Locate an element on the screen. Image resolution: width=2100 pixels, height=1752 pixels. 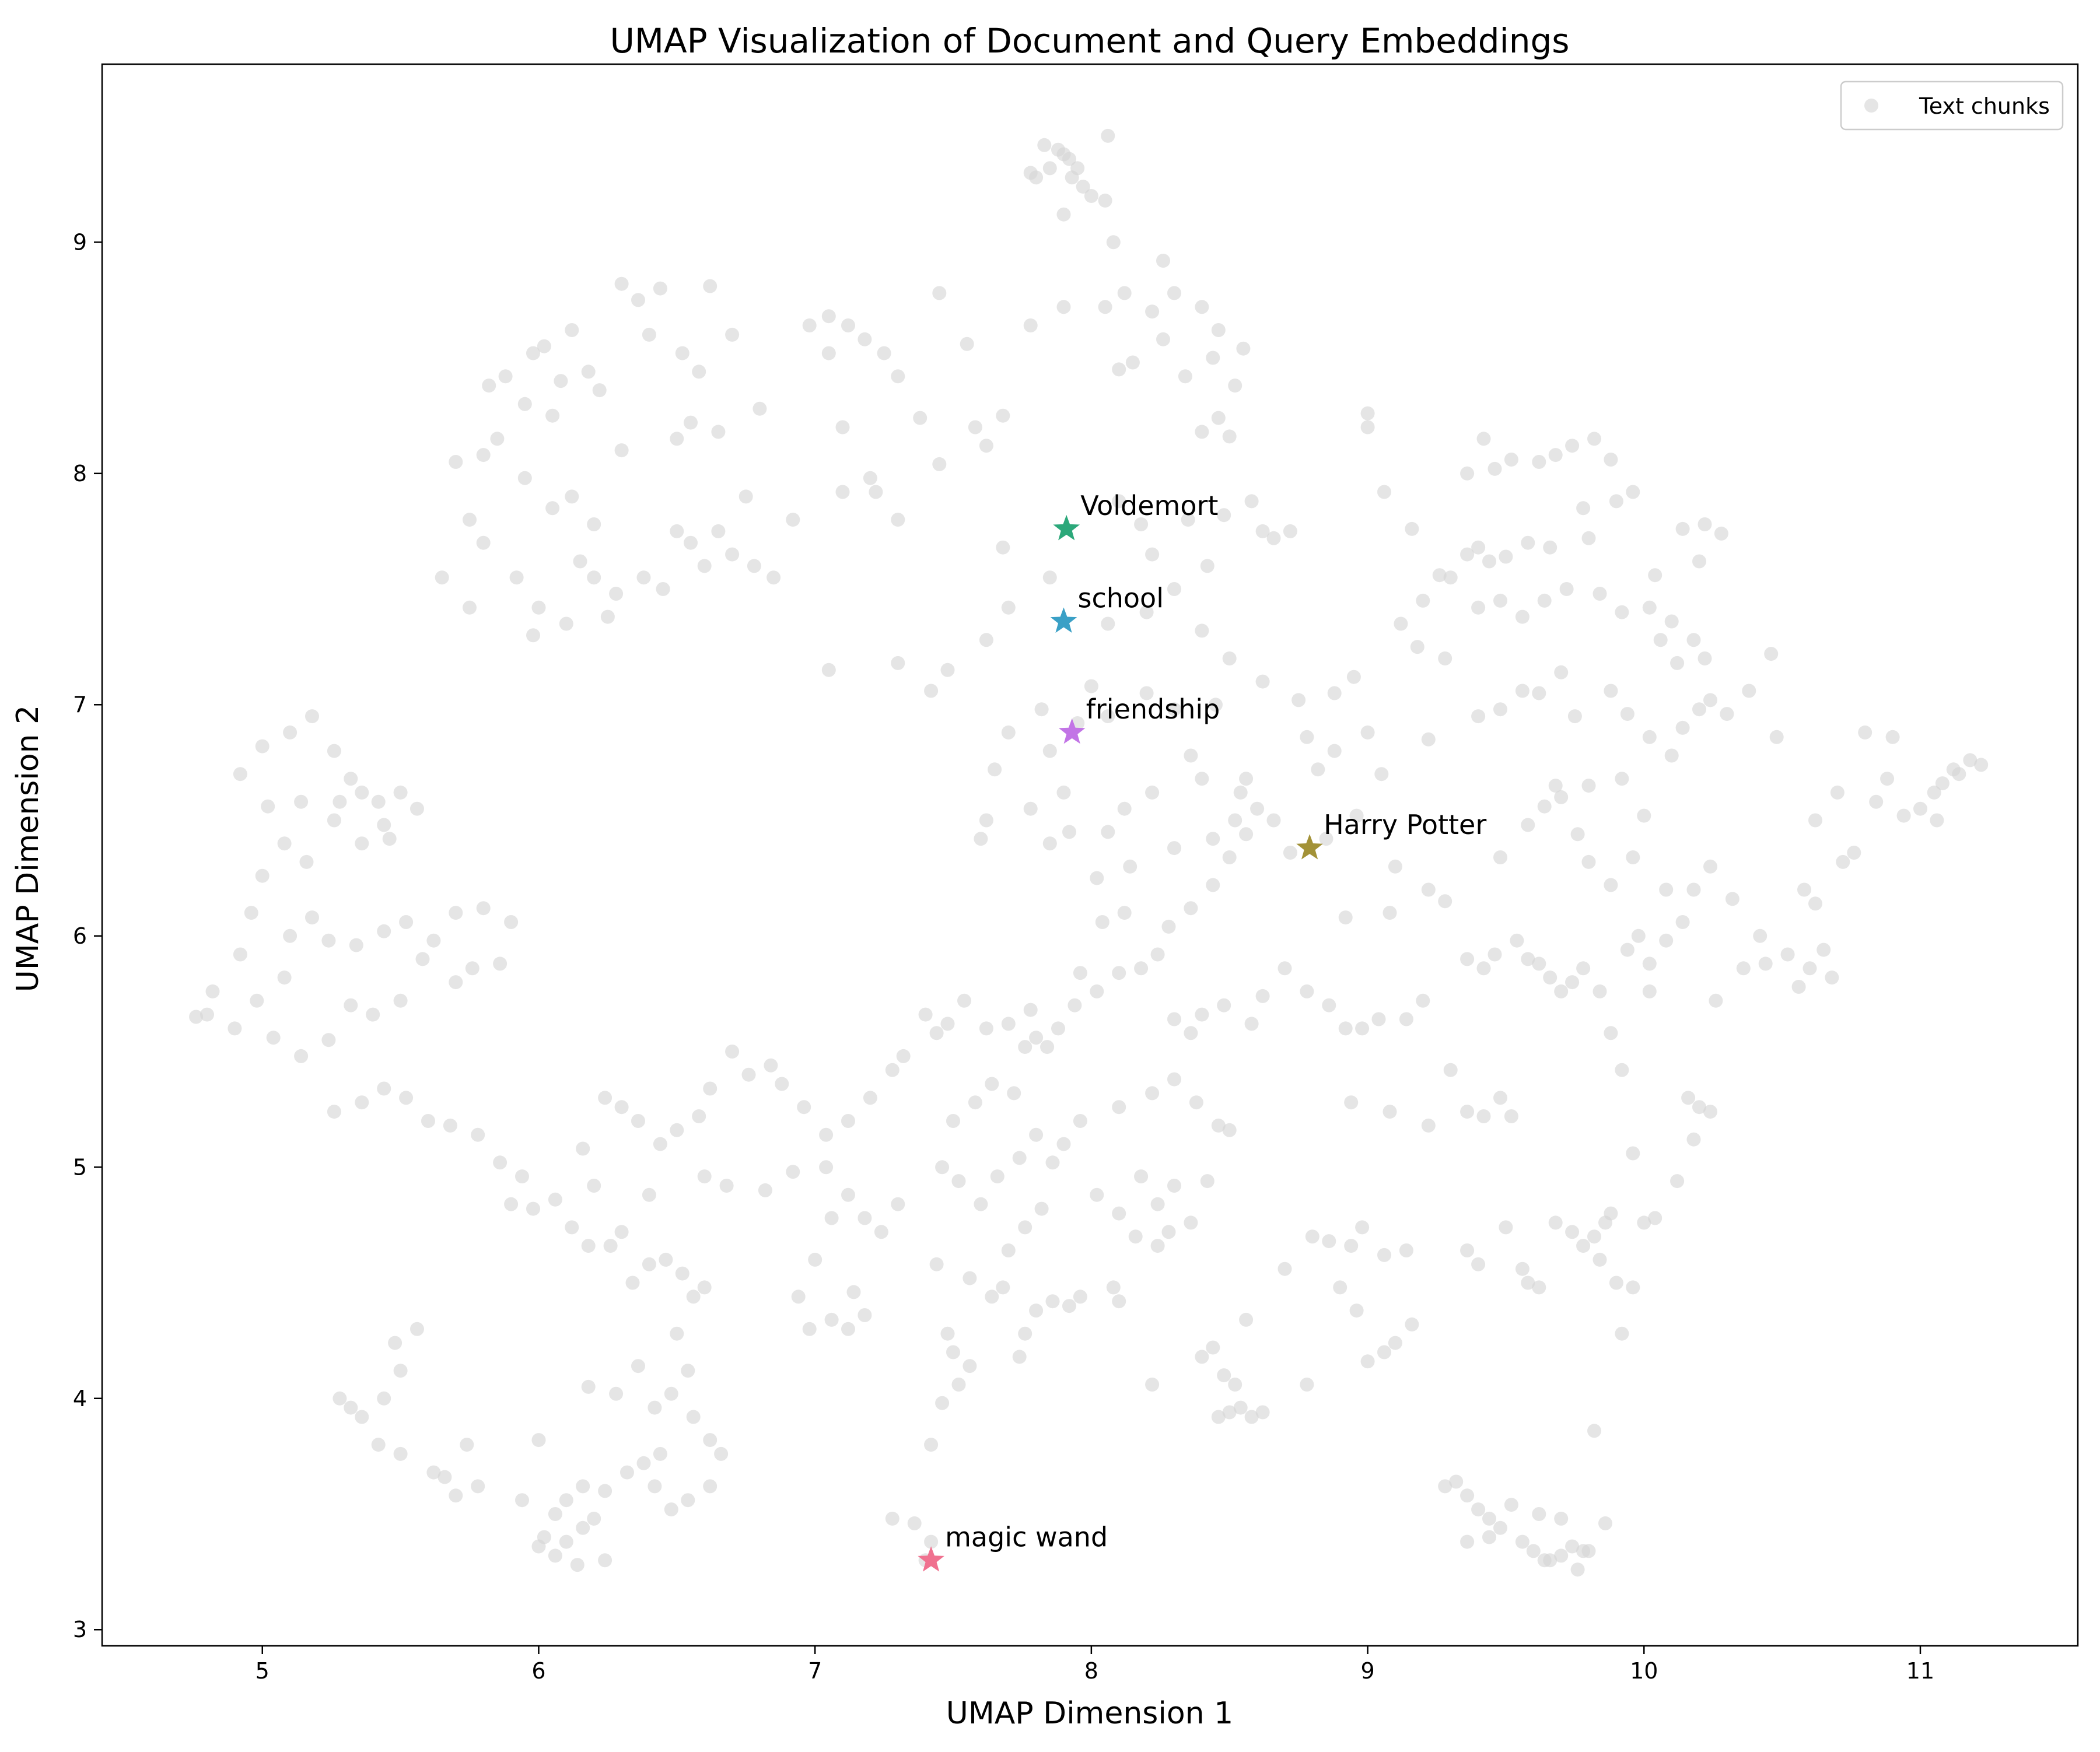
query-star-harry-potter is located at coordinates (1309, 847).